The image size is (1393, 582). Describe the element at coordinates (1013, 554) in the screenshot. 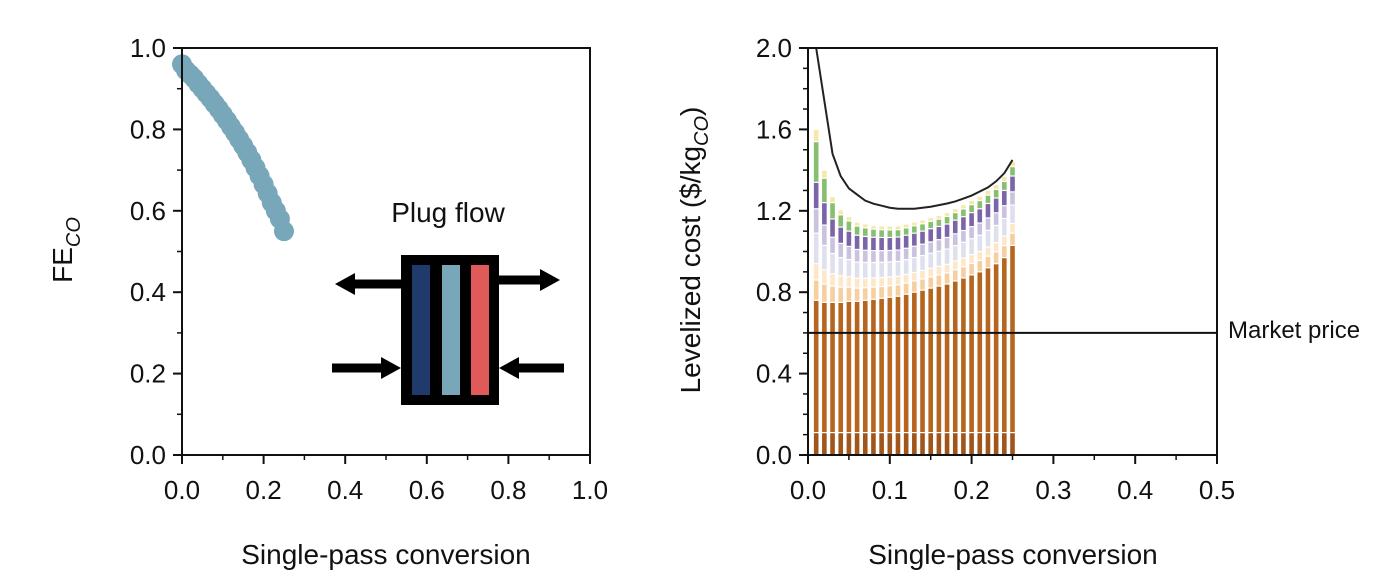

I see `cost-x-axis-title: Single-pass conversion` at that location.